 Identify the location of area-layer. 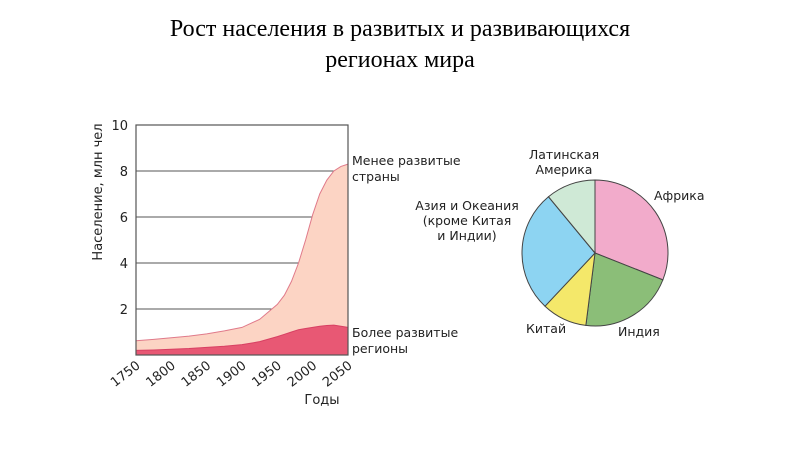
(242, 259).